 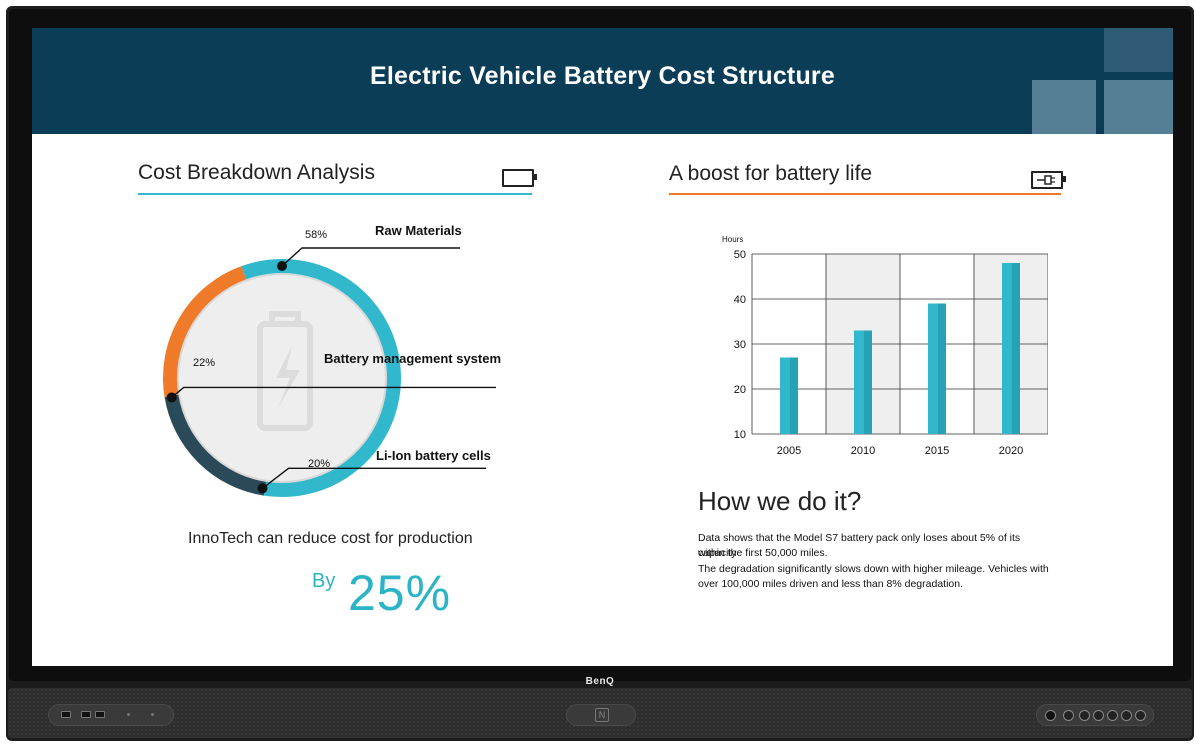 What do you see at coordinates (433, 455) in the screenshot?
I see `label-li-ion-battery-cells: Li-Ion battery cells` at bounding box center [433, 455].